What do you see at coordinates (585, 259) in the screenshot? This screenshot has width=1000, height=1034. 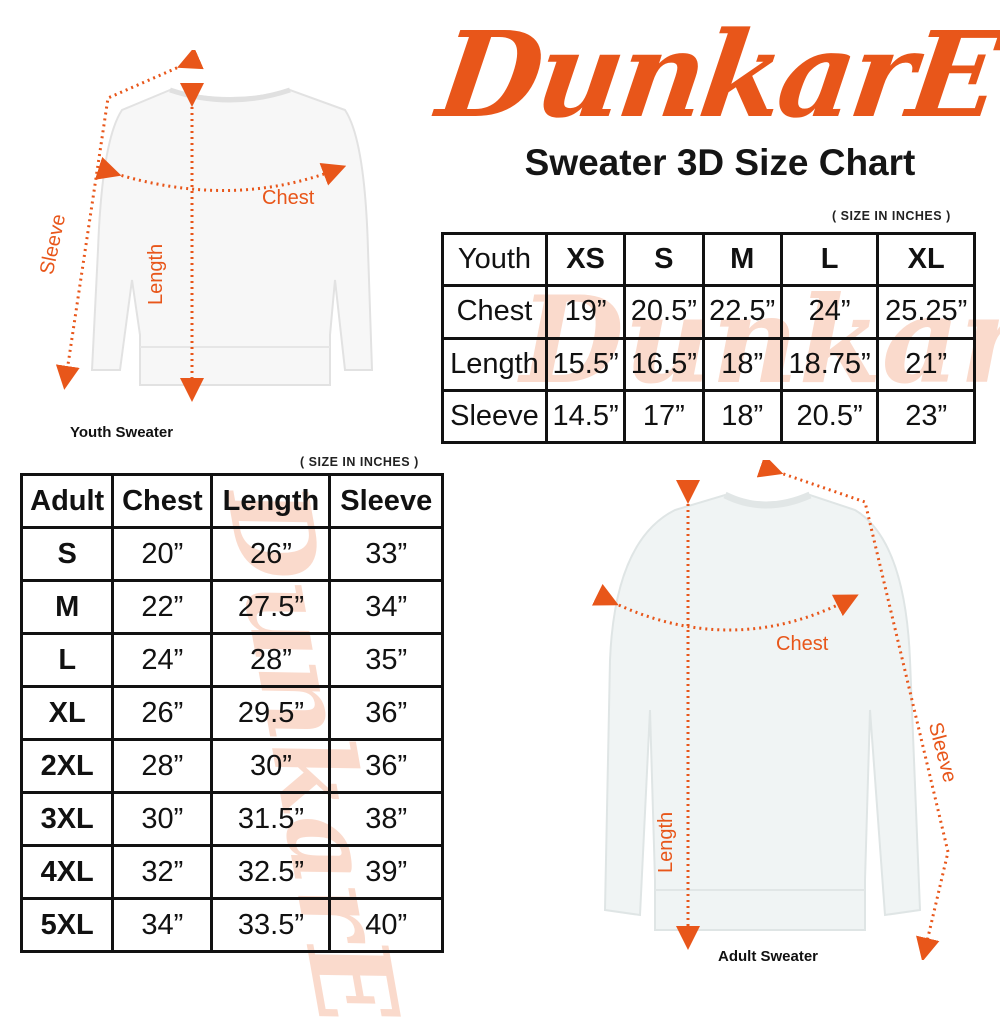 I see `header-cell: XS` at bounding box center [585, 259].